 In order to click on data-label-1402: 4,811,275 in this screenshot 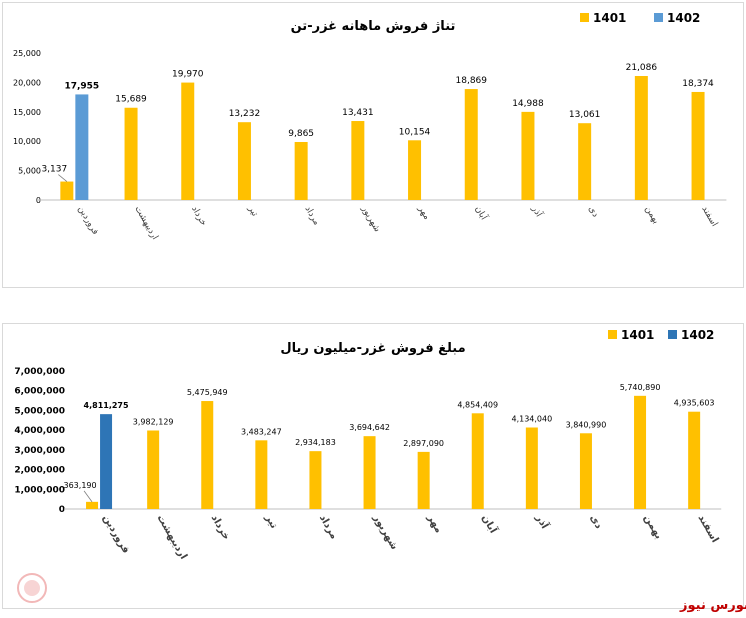, I will do `click(106, 405)`.